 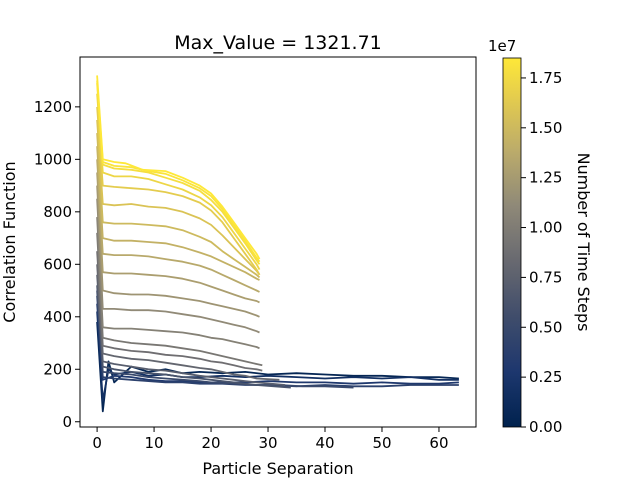 I want to click on colorbar-tick-label: 0.25, so click(x=545, y=377).